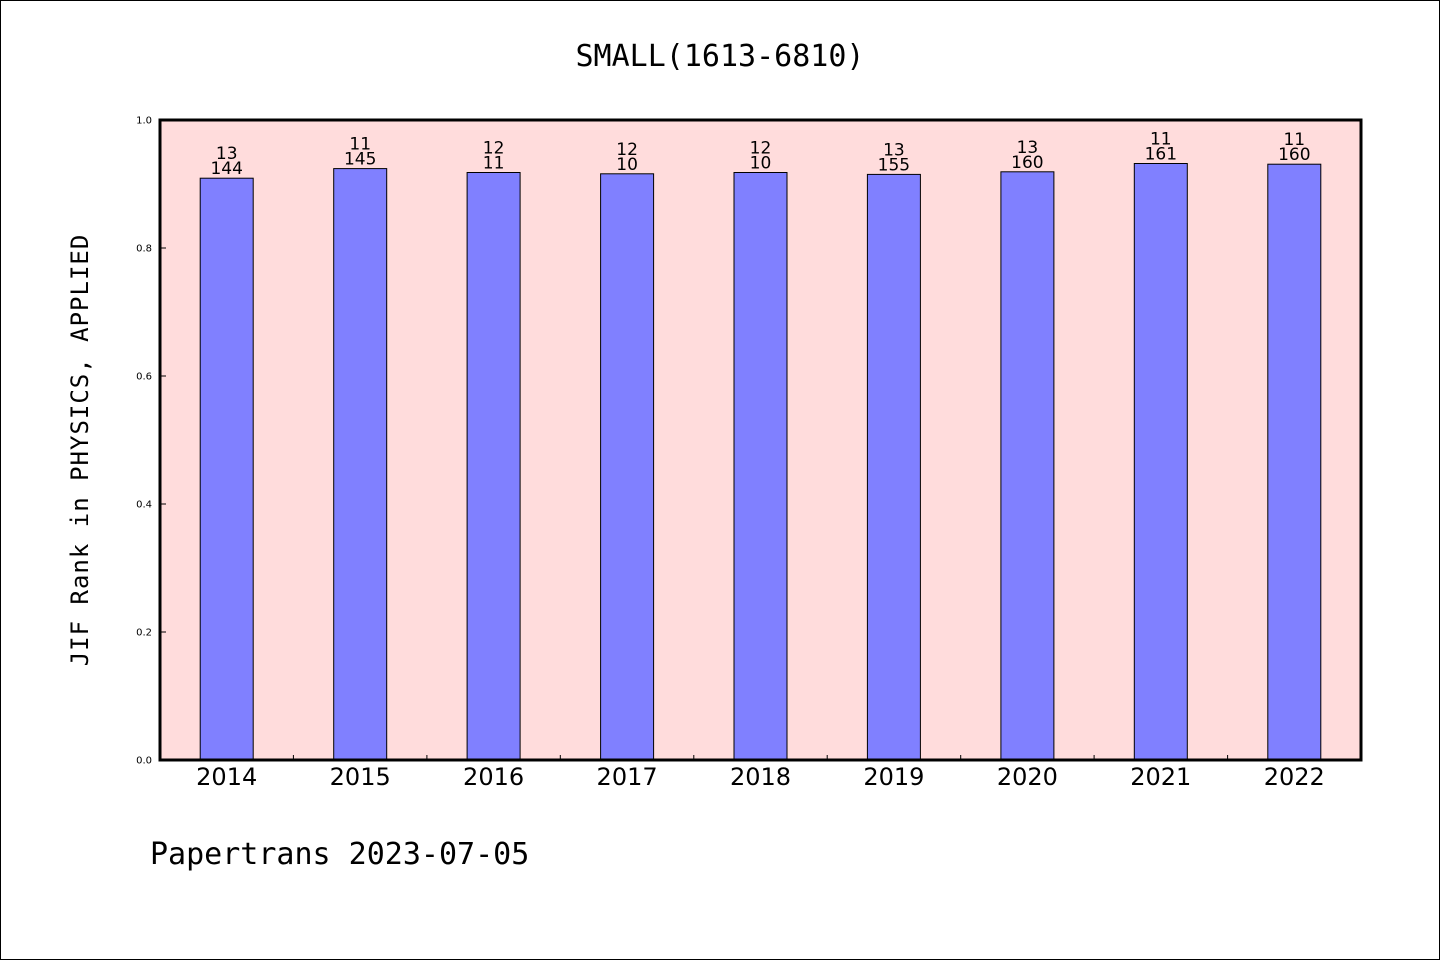 The height and width of the screenshot is (960, 1440). What do you see at coordinates (1027, 777) in the screenshot?
I see `x-tick-label-2020: 2020` at bounding box center [1027, 777].